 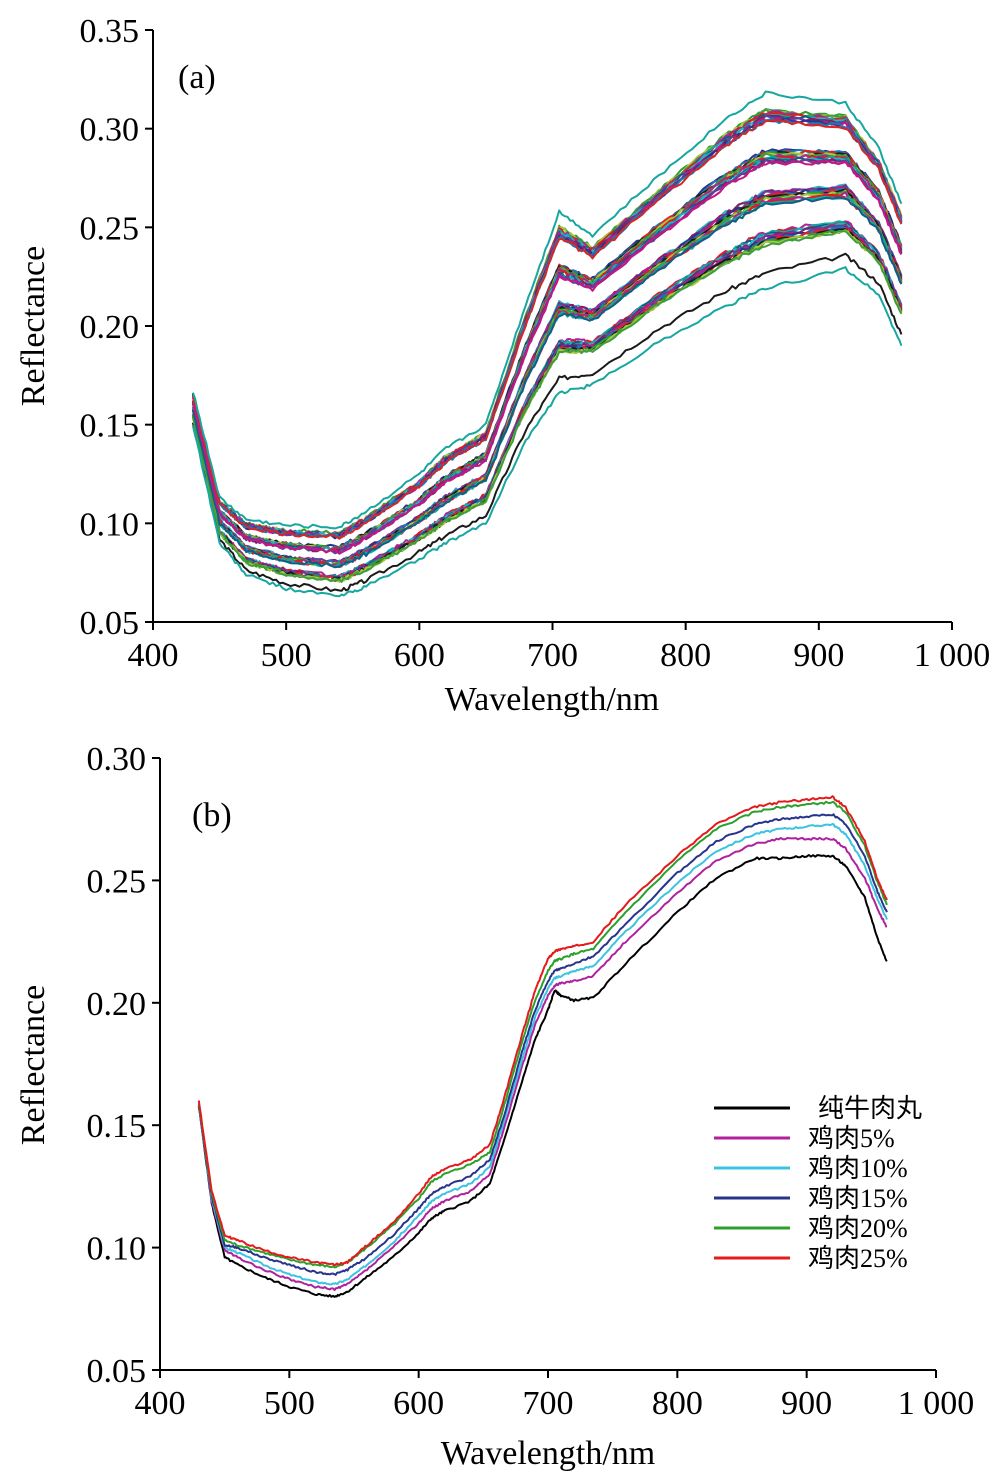 What do you see at coordinates (289, 1403) in the screenshot?
I see `panel-b-x-tick-label: 500` at bounding box center [289, 1403].